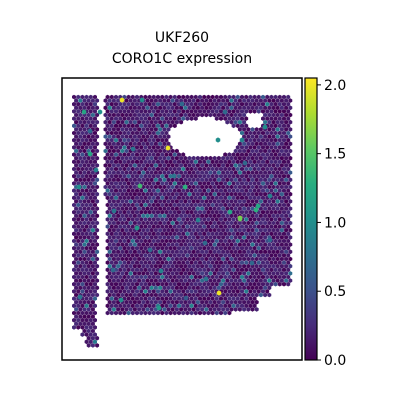  I want to click on chart-title-line-1: UKF260, so click(182, 38).